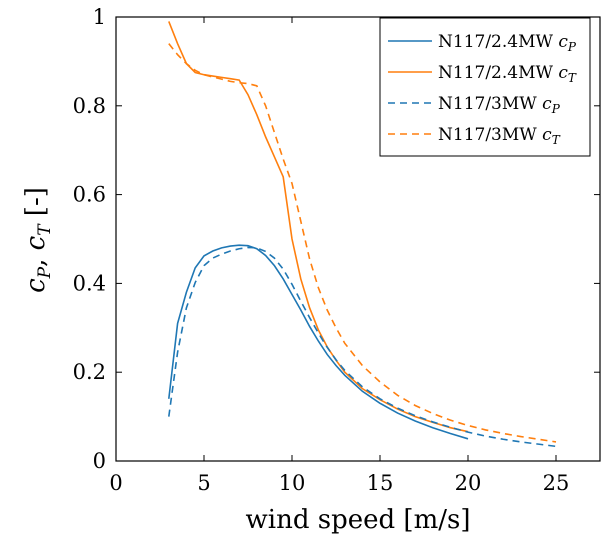 The image size is (616, 542). I want to click on y-axis-title: cP, cT [-], so click(38, 240).